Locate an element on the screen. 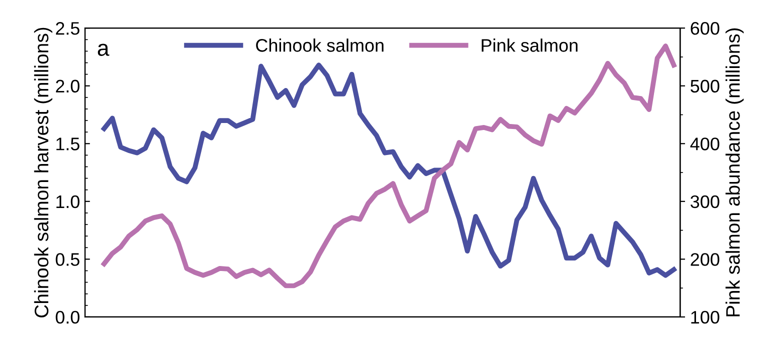 The image size is (780, 351). y-tick-label: 1.0 is located at coordinates (68, 201).